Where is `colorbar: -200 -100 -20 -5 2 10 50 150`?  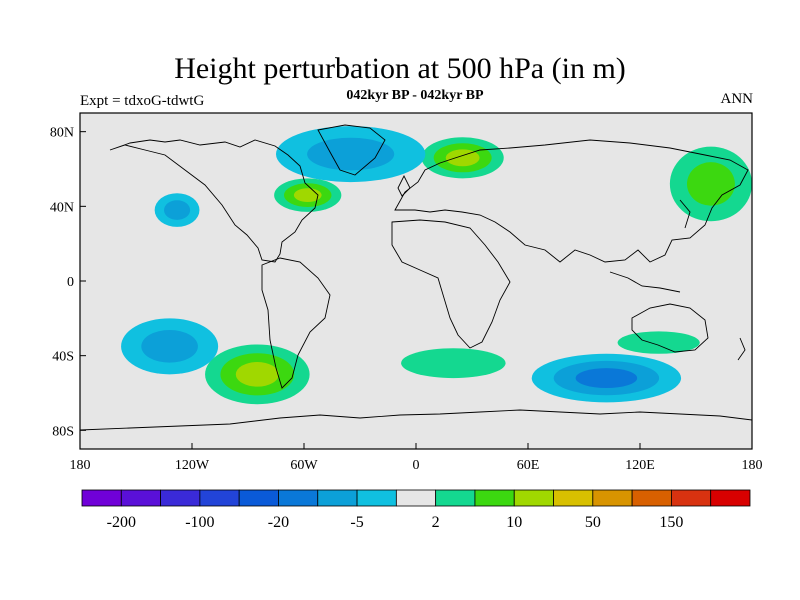 colorbar: -200 -100 -20 -5 2 10 50 150 is located at coordinates (416, 510).